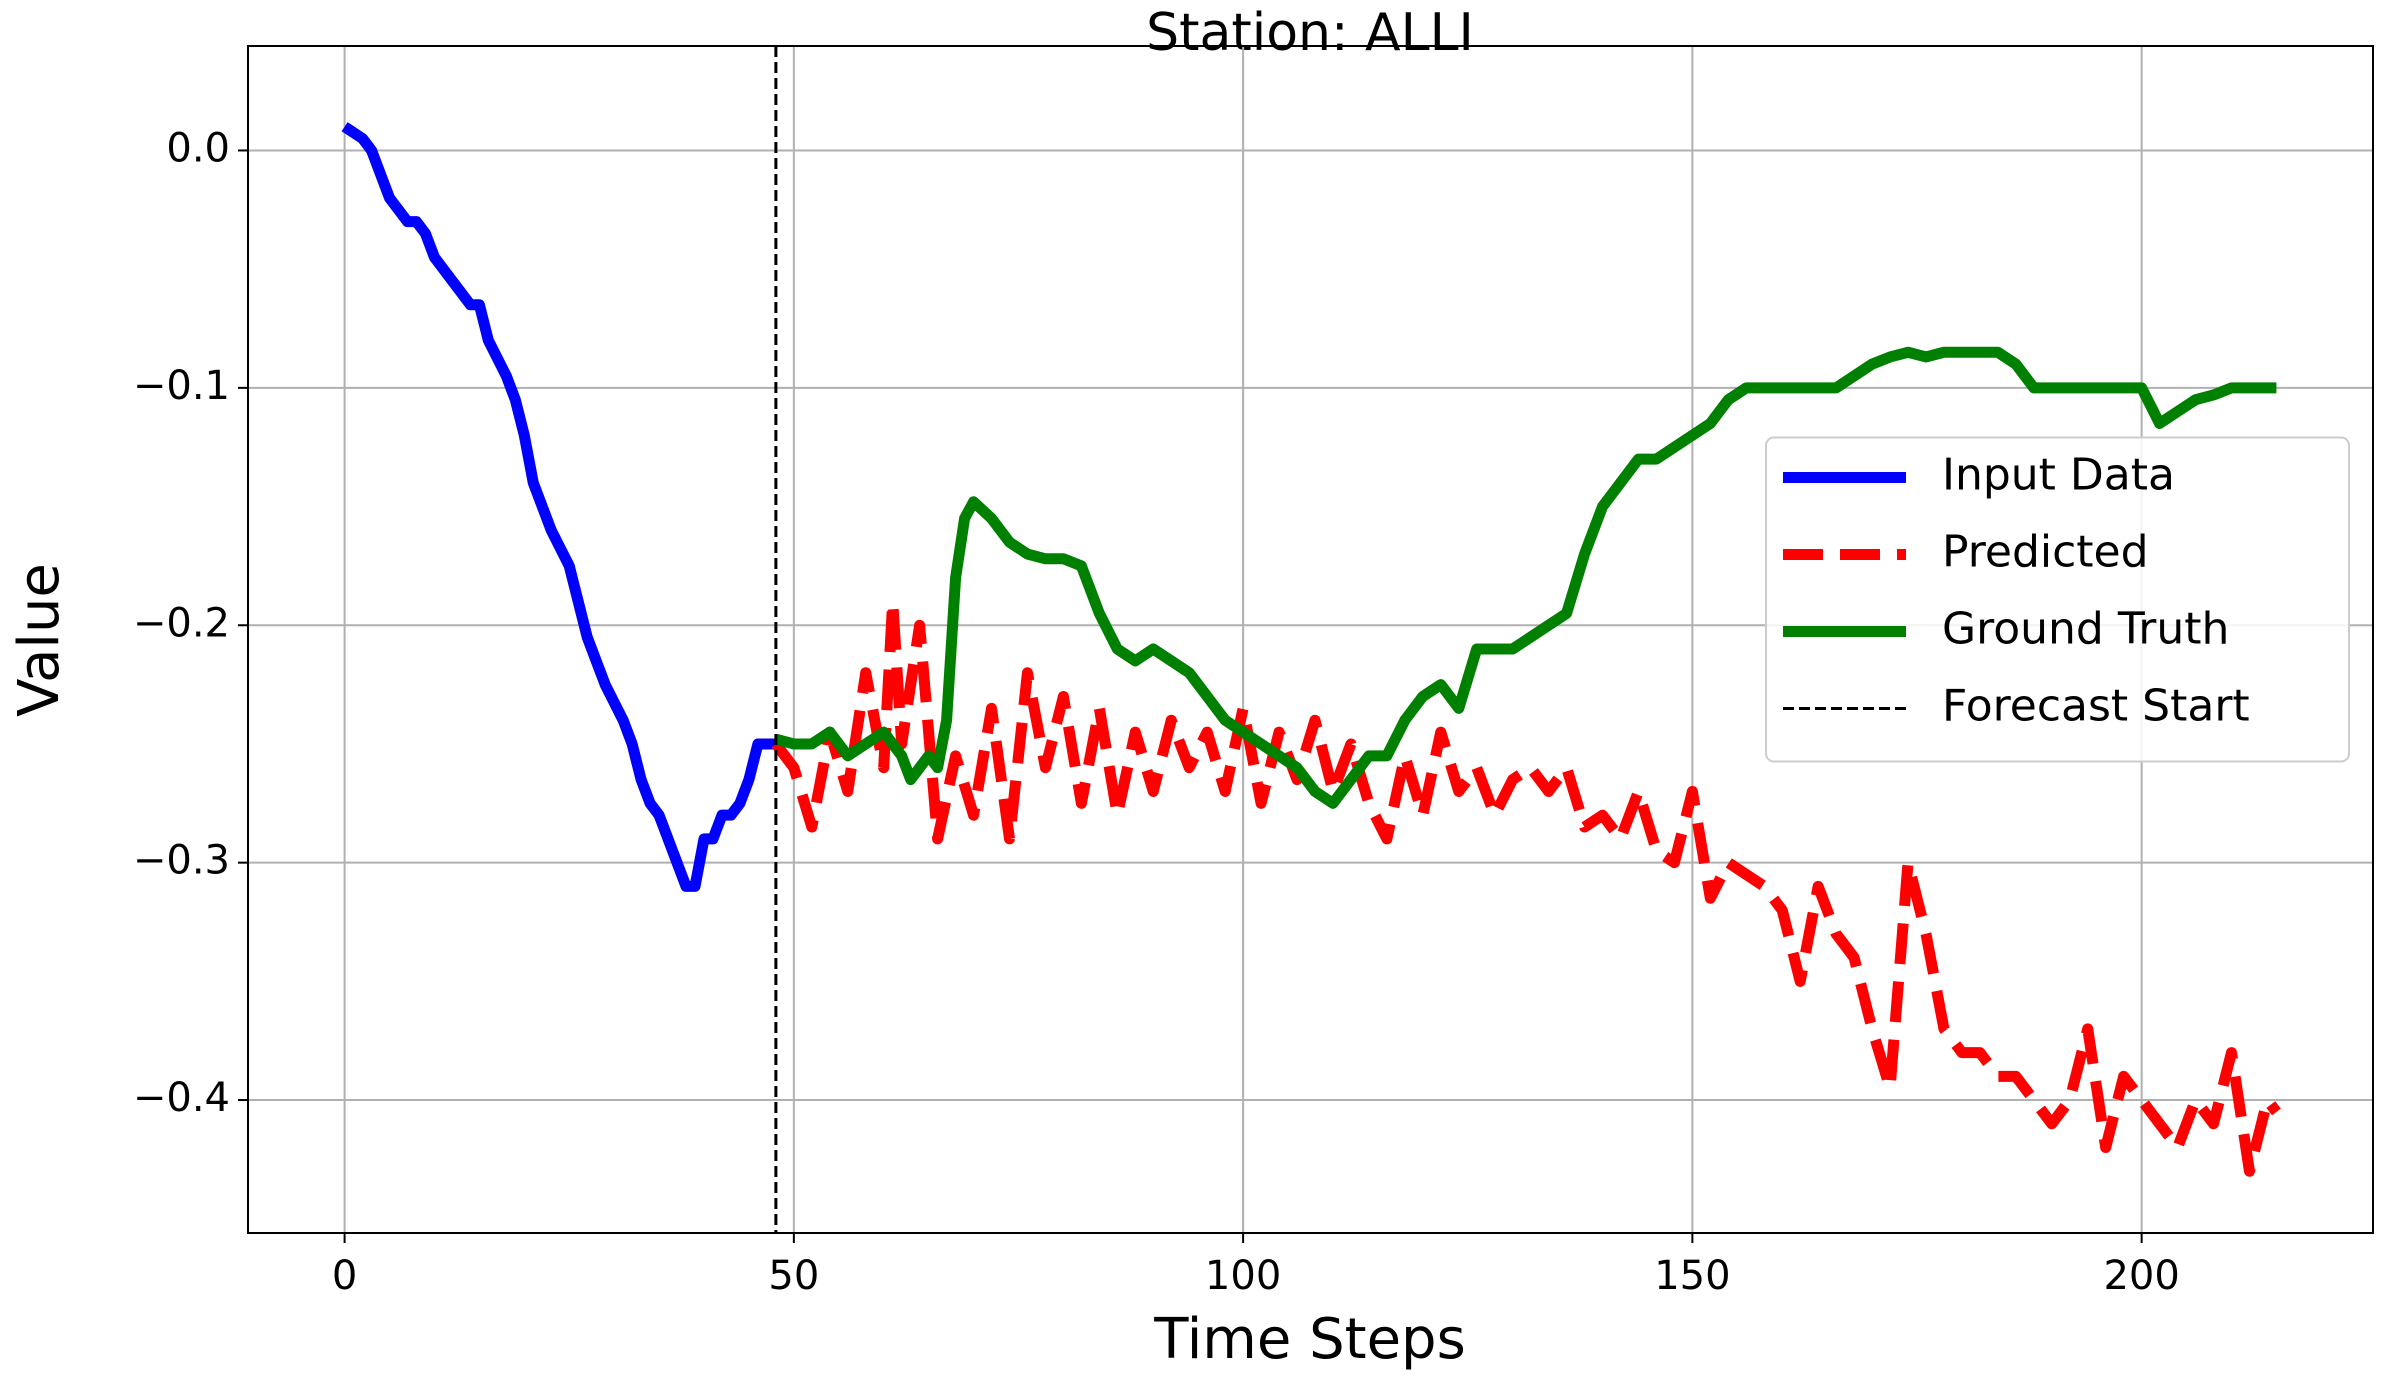  Describe the element at coordinates (558, 507) in the screenshot. I see `series-line` at that location.